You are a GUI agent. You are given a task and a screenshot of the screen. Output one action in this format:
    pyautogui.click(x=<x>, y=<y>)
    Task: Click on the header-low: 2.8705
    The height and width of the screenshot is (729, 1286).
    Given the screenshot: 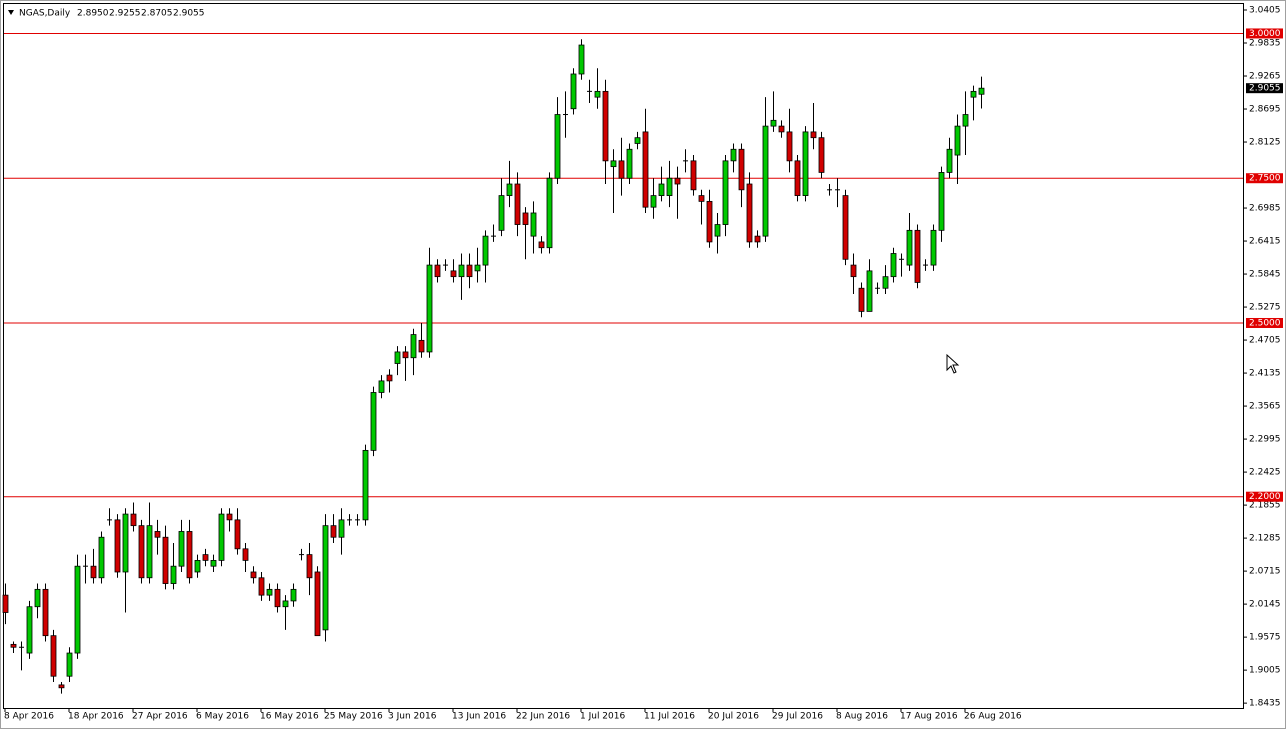 What is the action you would take?
    pyautogui.click(x=157, y=14)
    